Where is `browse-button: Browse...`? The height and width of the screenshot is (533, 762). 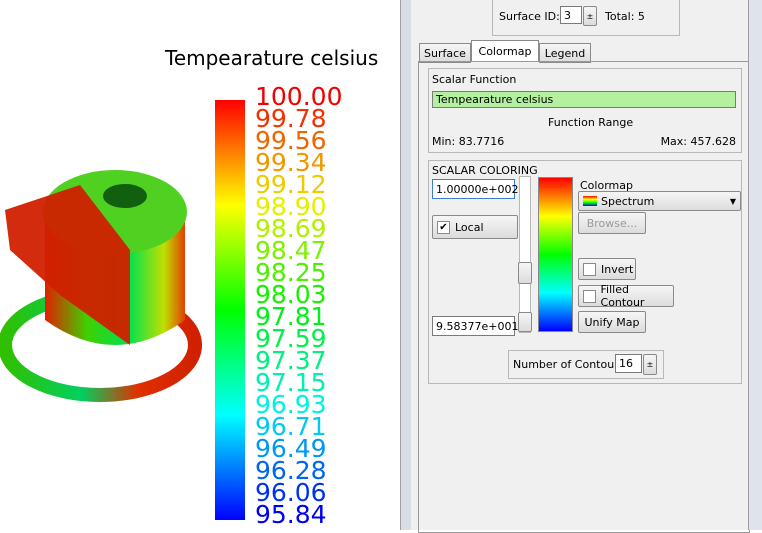 browse-button: Browse... is located at coordinates (612, 223).